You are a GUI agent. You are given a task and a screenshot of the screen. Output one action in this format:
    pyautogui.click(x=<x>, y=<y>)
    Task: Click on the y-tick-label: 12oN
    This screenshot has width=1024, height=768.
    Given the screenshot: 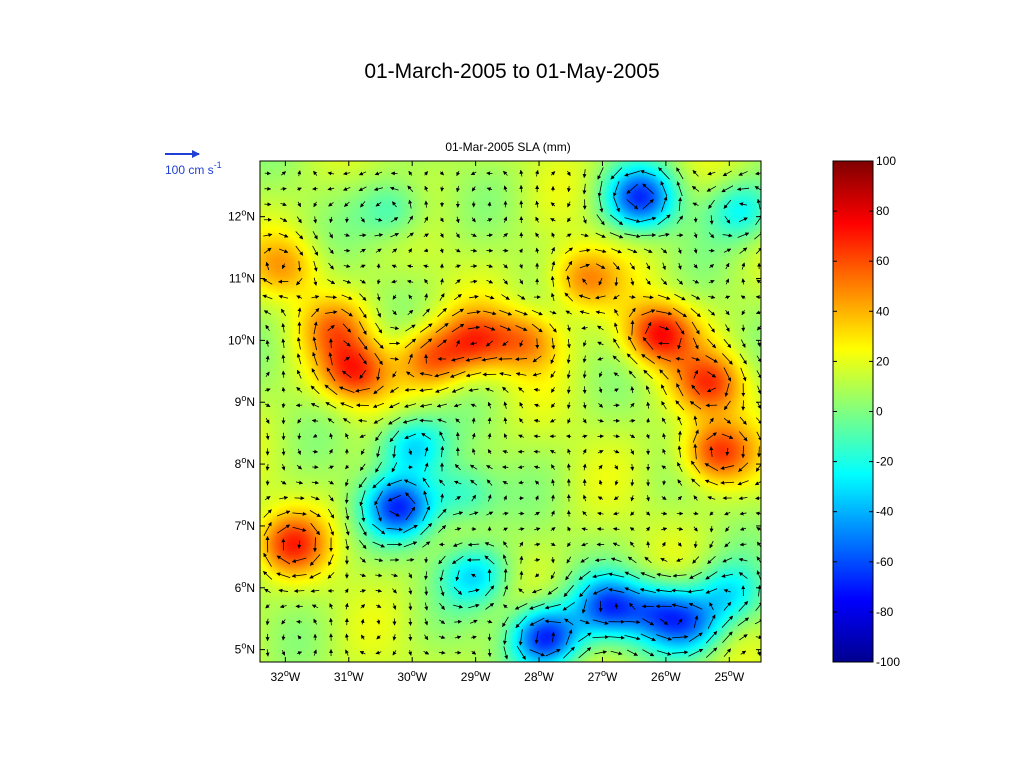 What is the action you would take?
    pyautogui.click(x=241, y=216)
    